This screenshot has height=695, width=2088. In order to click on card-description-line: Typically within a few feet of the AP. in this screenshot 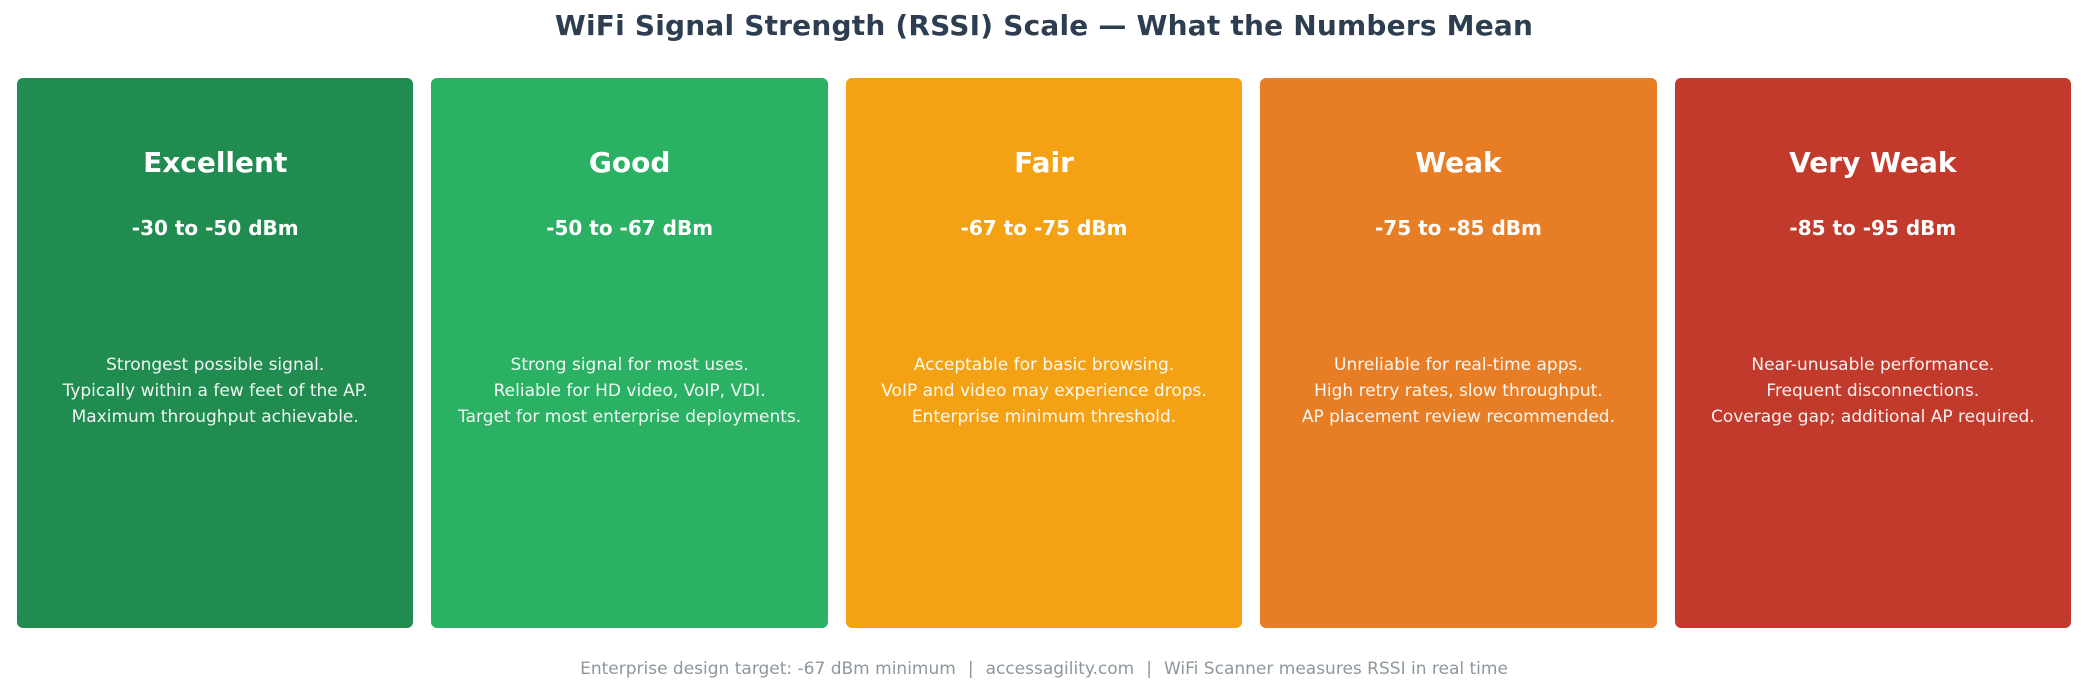, I will do `click(215, 390)`.